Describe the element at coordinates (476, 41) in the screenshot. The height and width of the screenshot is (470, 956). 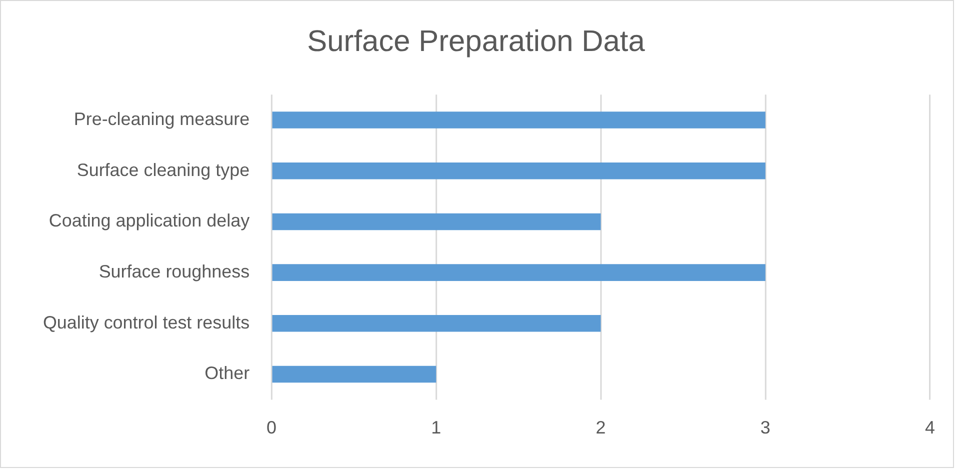
I see `chart-title: Surface Preparation Data` at that location.